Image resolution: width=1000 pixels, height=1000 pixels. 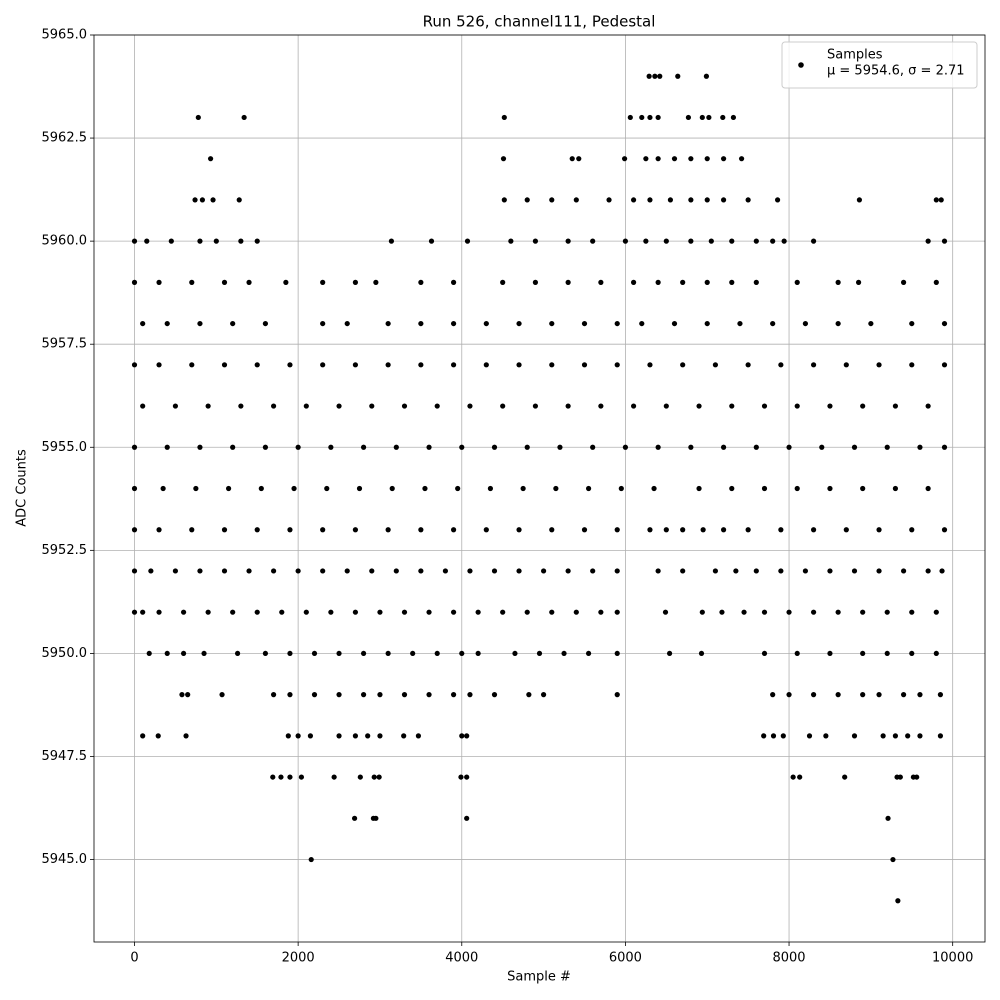 I want to click on legend-box, so click(x=879, y=65).